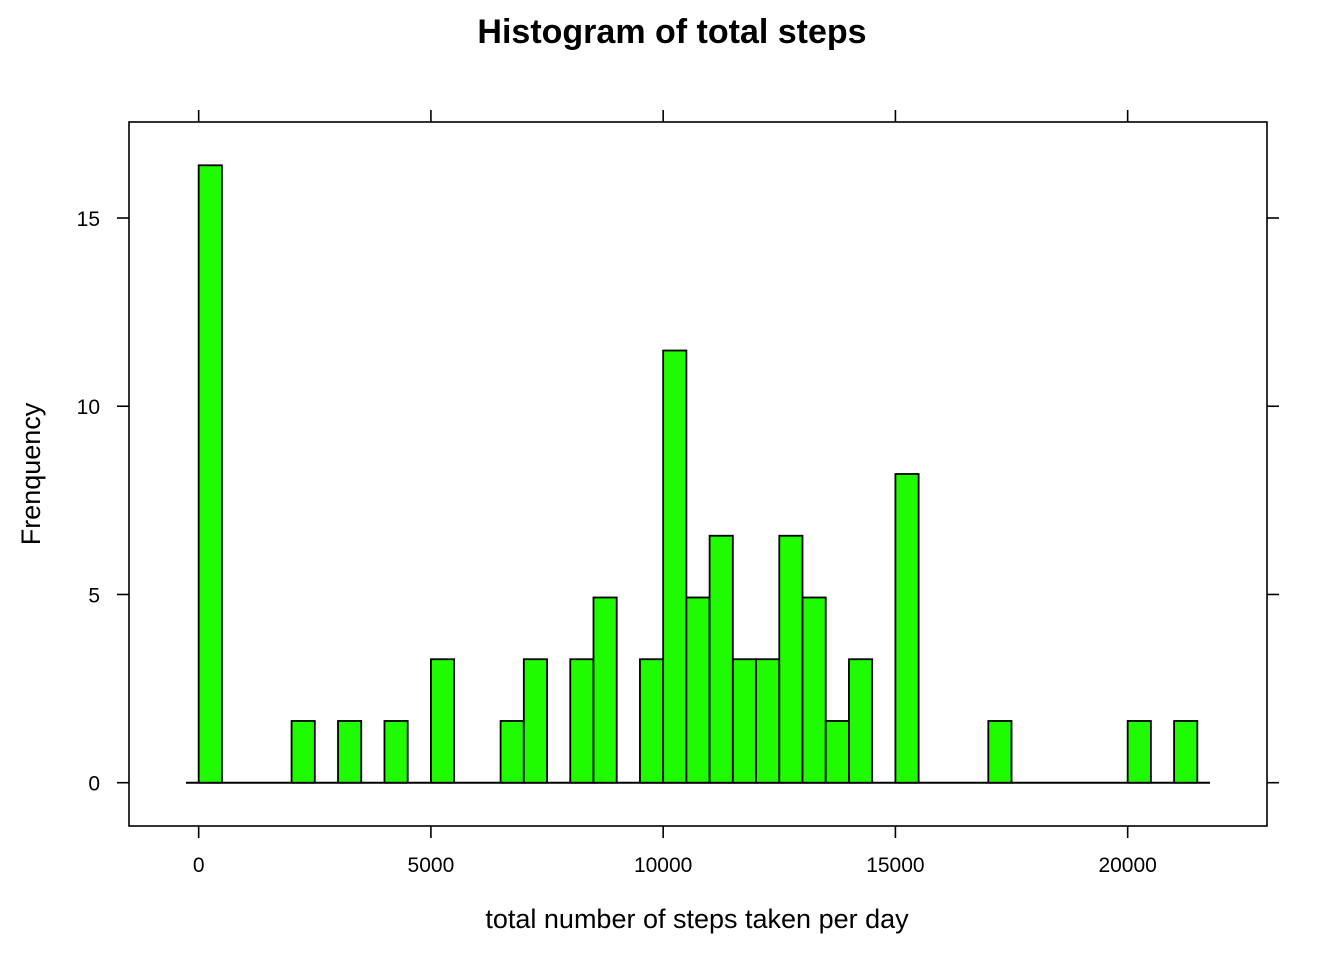 The height and width of the screenshot is (960, 1344). Describe the element at coordinates (895, 865) in the screenshot. I see `x-tick-label: 15000` at that location.